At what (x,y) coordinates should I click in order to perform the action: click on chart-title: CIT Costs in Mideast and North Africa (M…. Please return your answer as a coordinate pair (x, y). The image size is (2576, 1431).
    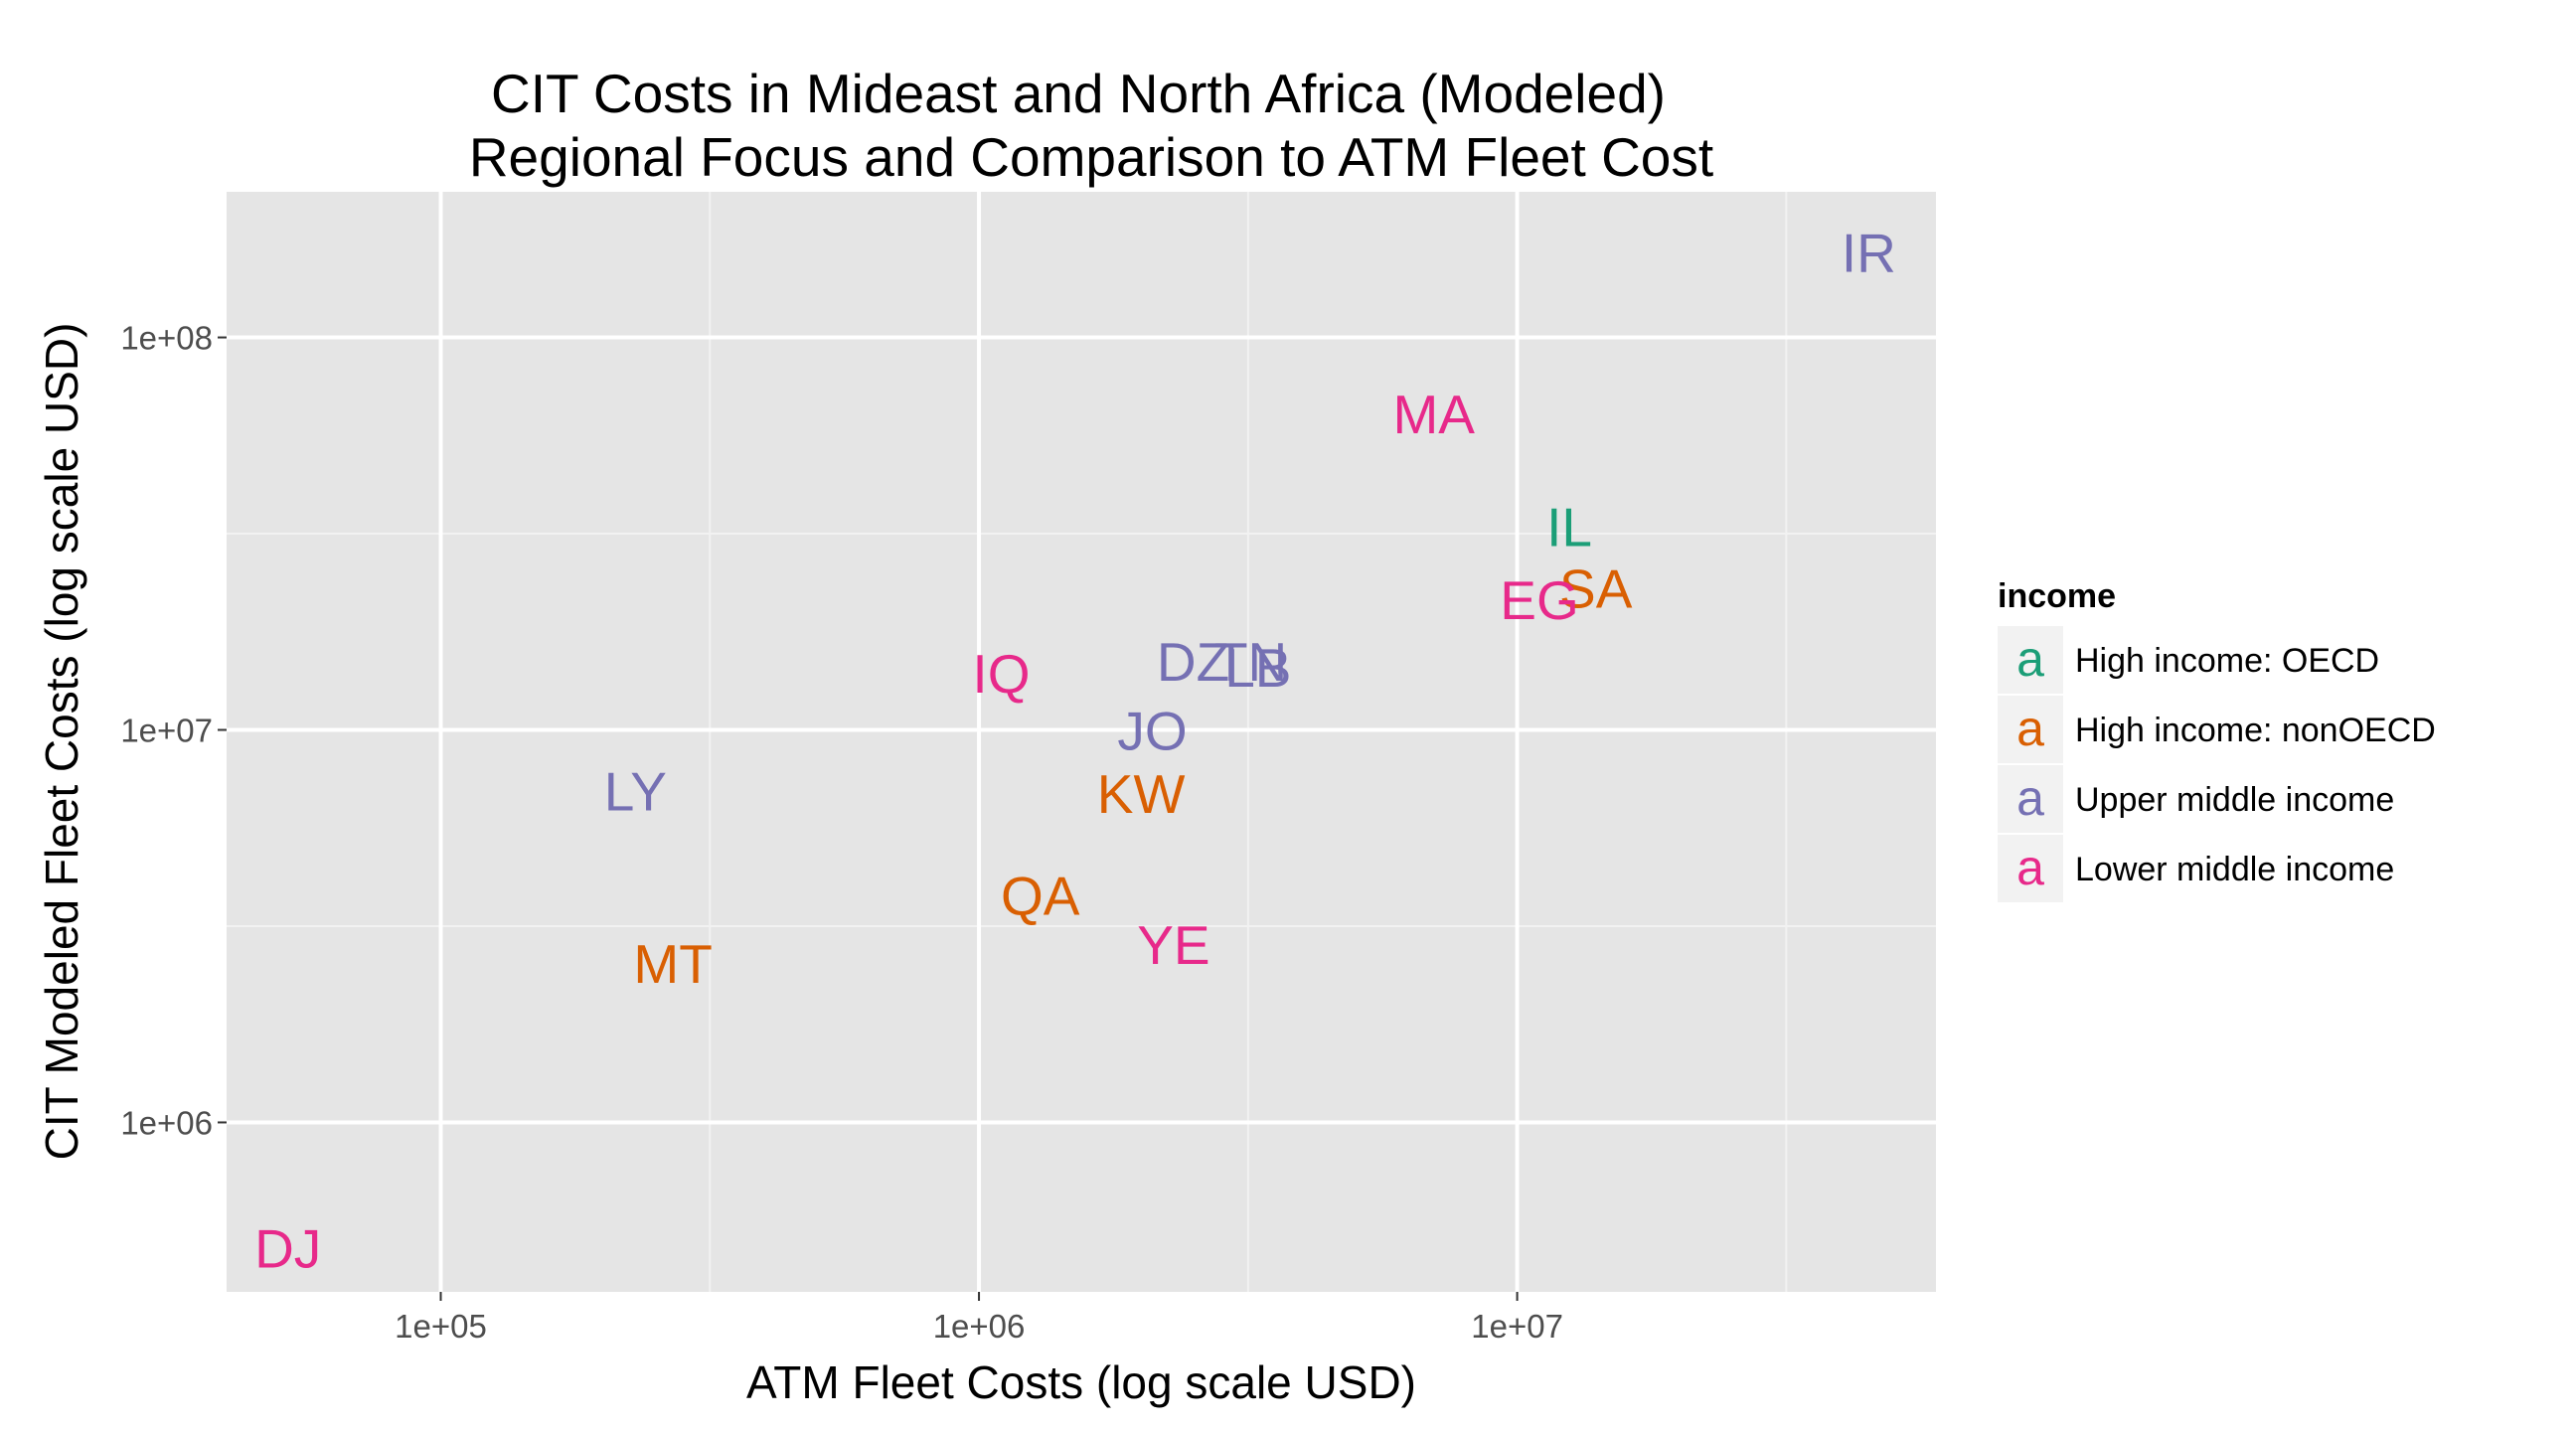
    Looking at the image, I should click on (1078, 93).